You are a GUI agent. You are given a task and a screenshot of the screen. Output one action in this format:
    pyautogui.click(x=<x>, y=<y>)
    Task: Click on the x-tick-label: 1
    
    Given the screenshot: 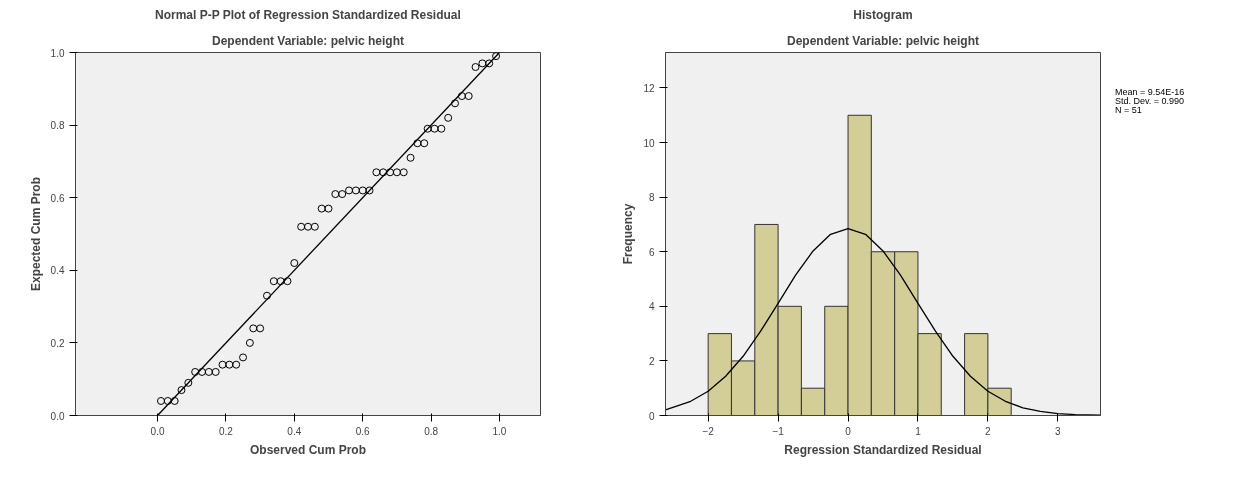 What is the action you would take?
    pyautogui.click(x=918, y=431)
    